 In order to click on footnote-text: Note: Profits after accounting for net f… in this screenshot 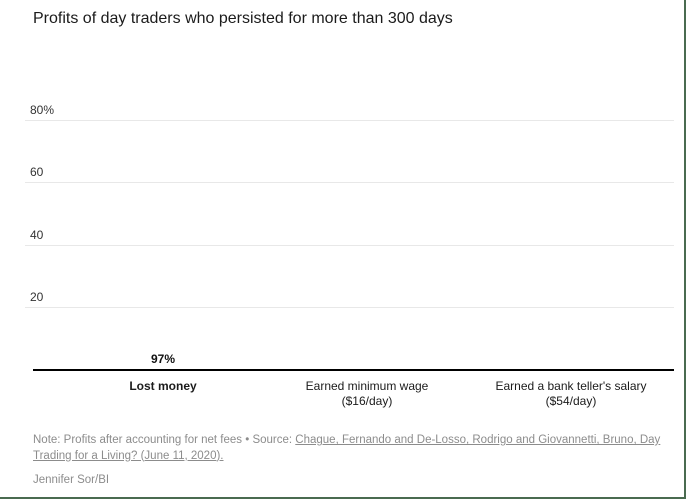, I will do `click(164, 440)`.